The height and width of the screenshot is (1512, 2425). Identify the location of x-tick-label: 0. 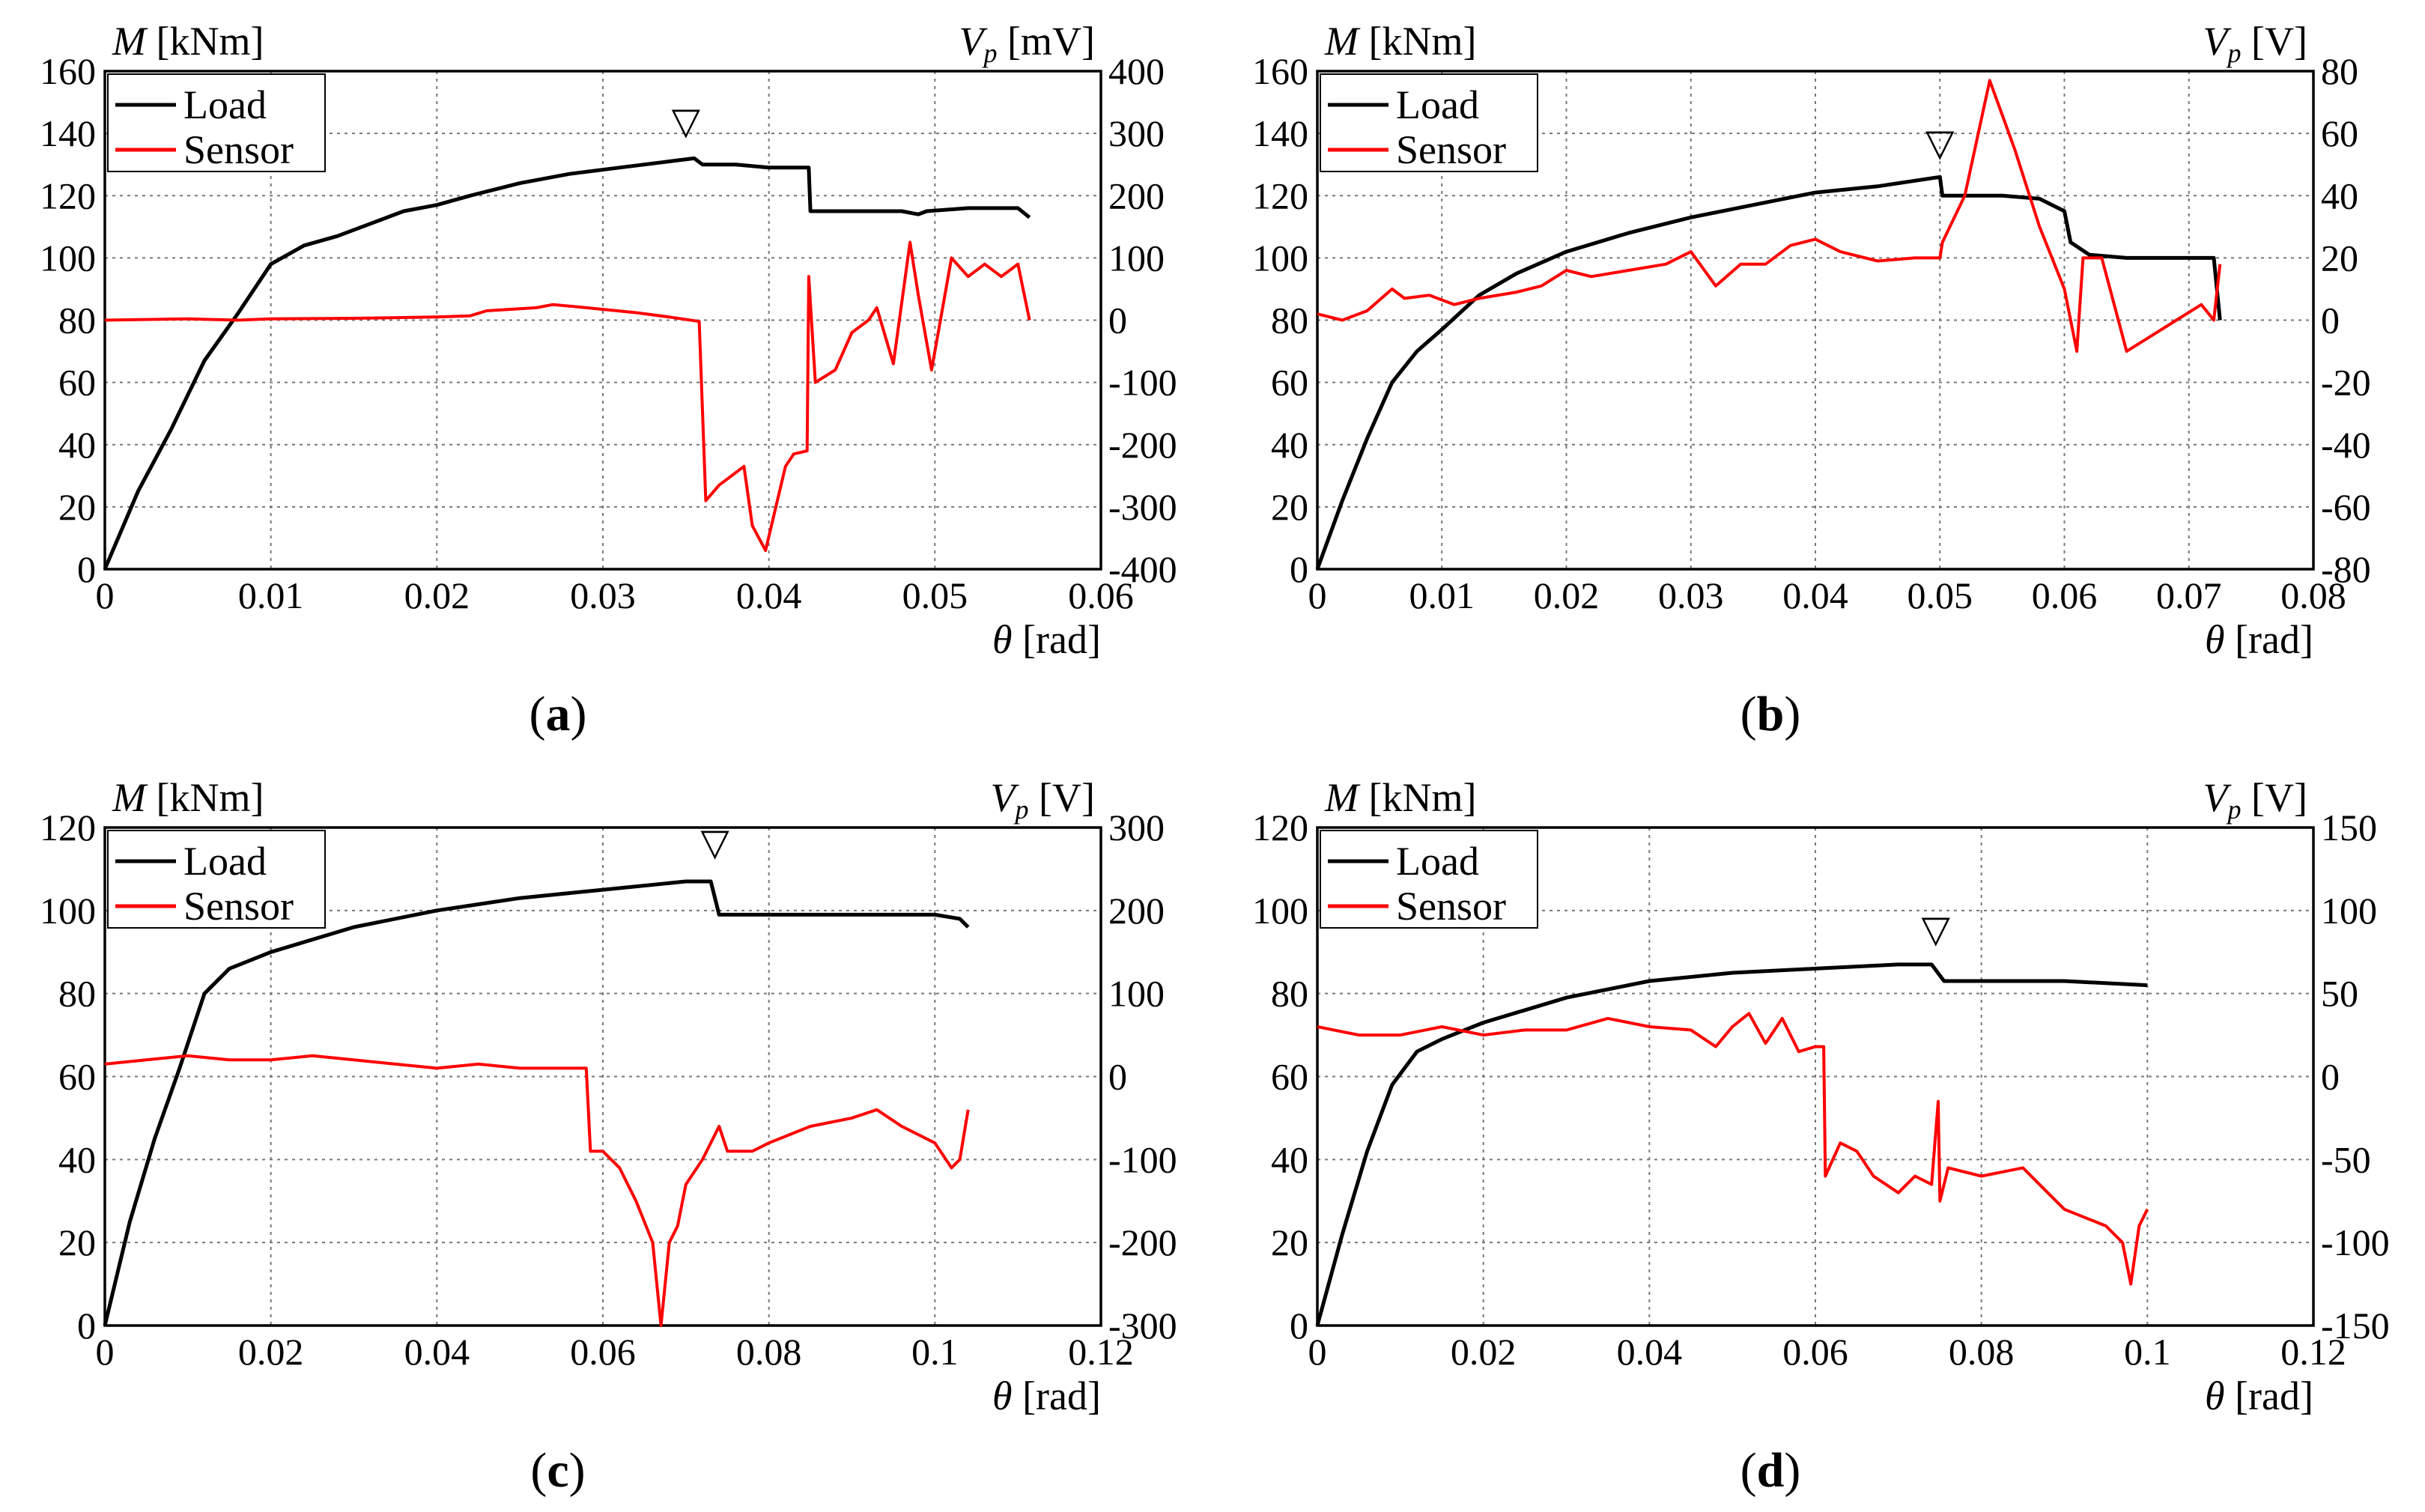
(1317, 1352).